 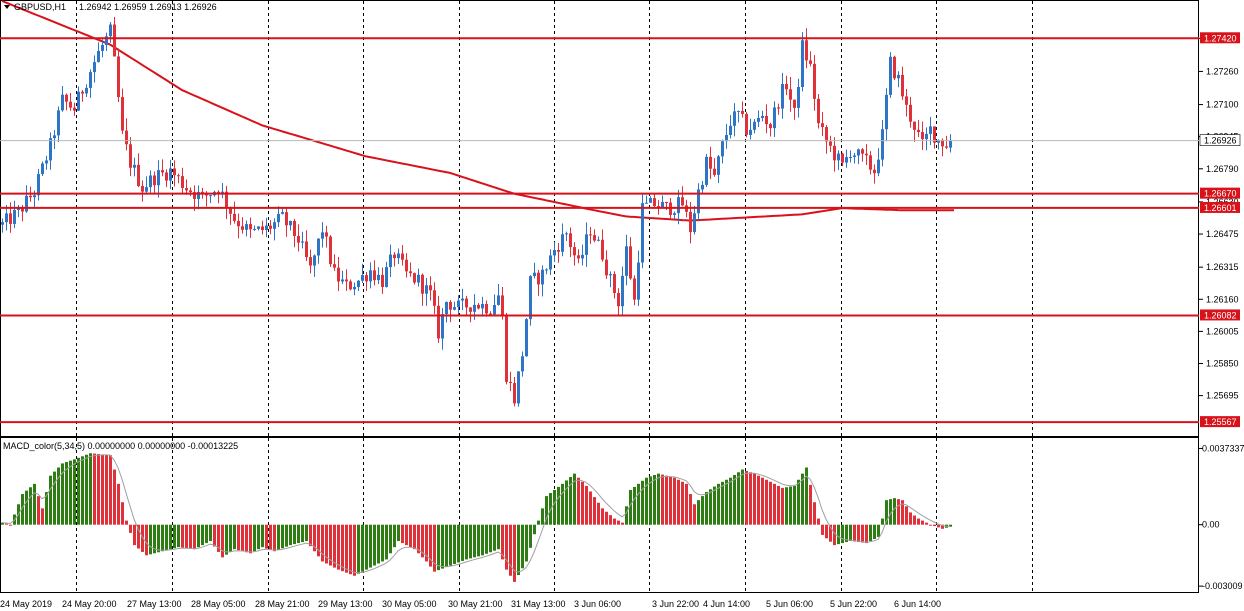 I want to click on dropdown-triangle-icon, so click(x=7, y=7).